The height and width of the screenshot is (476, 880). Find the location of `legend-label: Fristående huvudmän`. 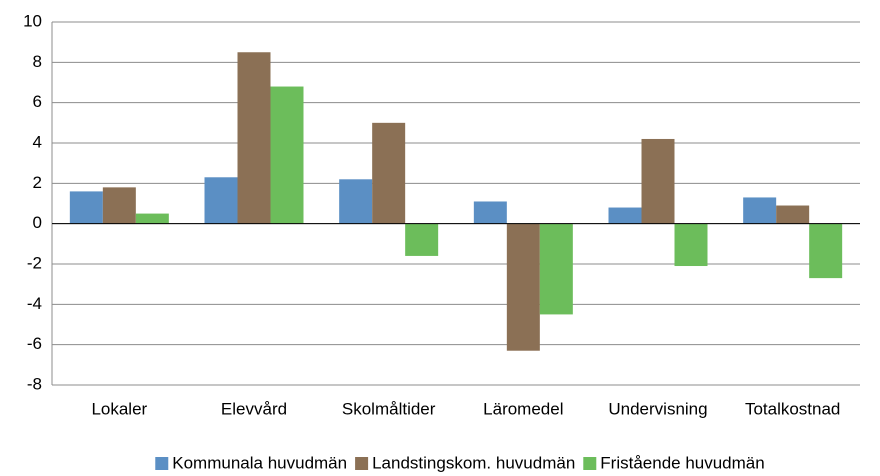

legend-label: Fristående huvudmän is located at coordinates (682, 462).